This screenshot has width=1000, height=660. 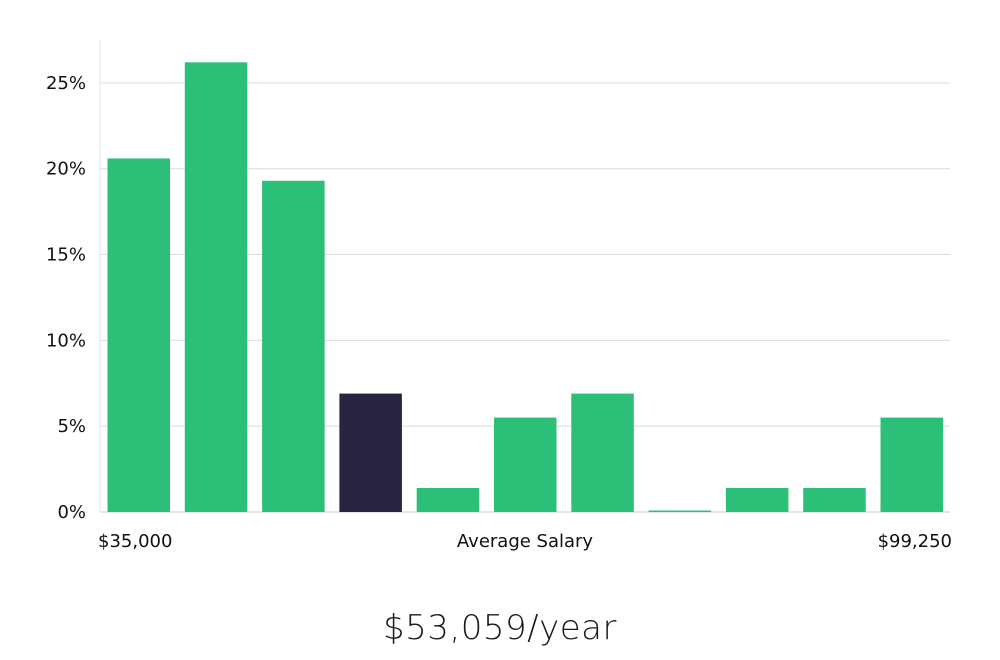 What do you see at coordinates (135, 541) in the screenshot?
I see `x-min-label: $35,000` at bounding box center [135, 541].